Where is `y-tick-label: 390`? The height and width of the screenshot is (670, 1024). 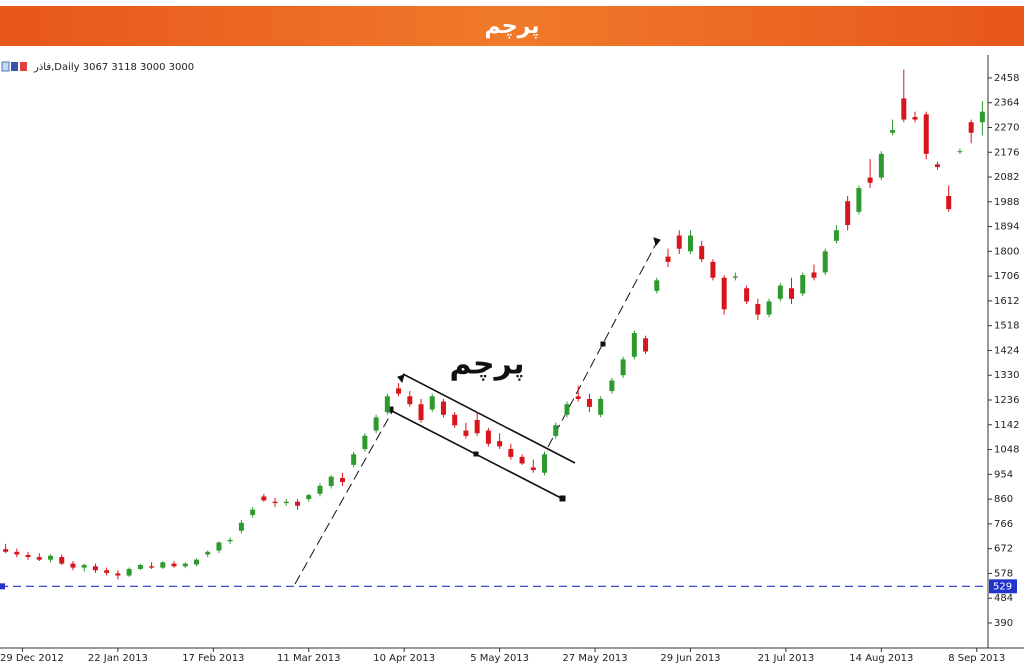
y-tick-label: 390 is located at coordinates (1003, 623).